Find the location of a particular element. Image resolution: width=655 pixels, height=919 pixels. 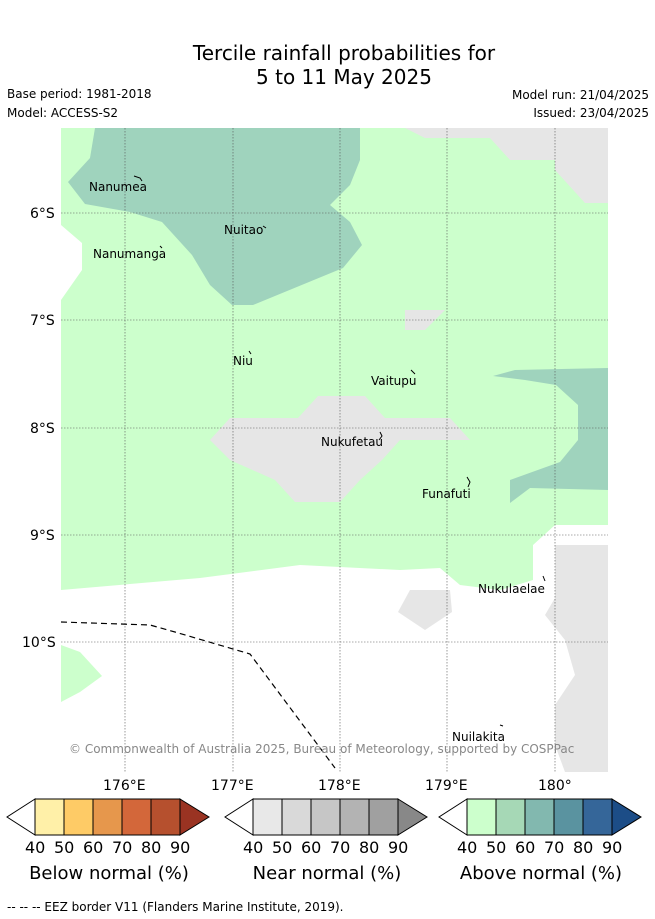

model-name: Model: ACCESS-S2 is located at coordinates (63, 113).